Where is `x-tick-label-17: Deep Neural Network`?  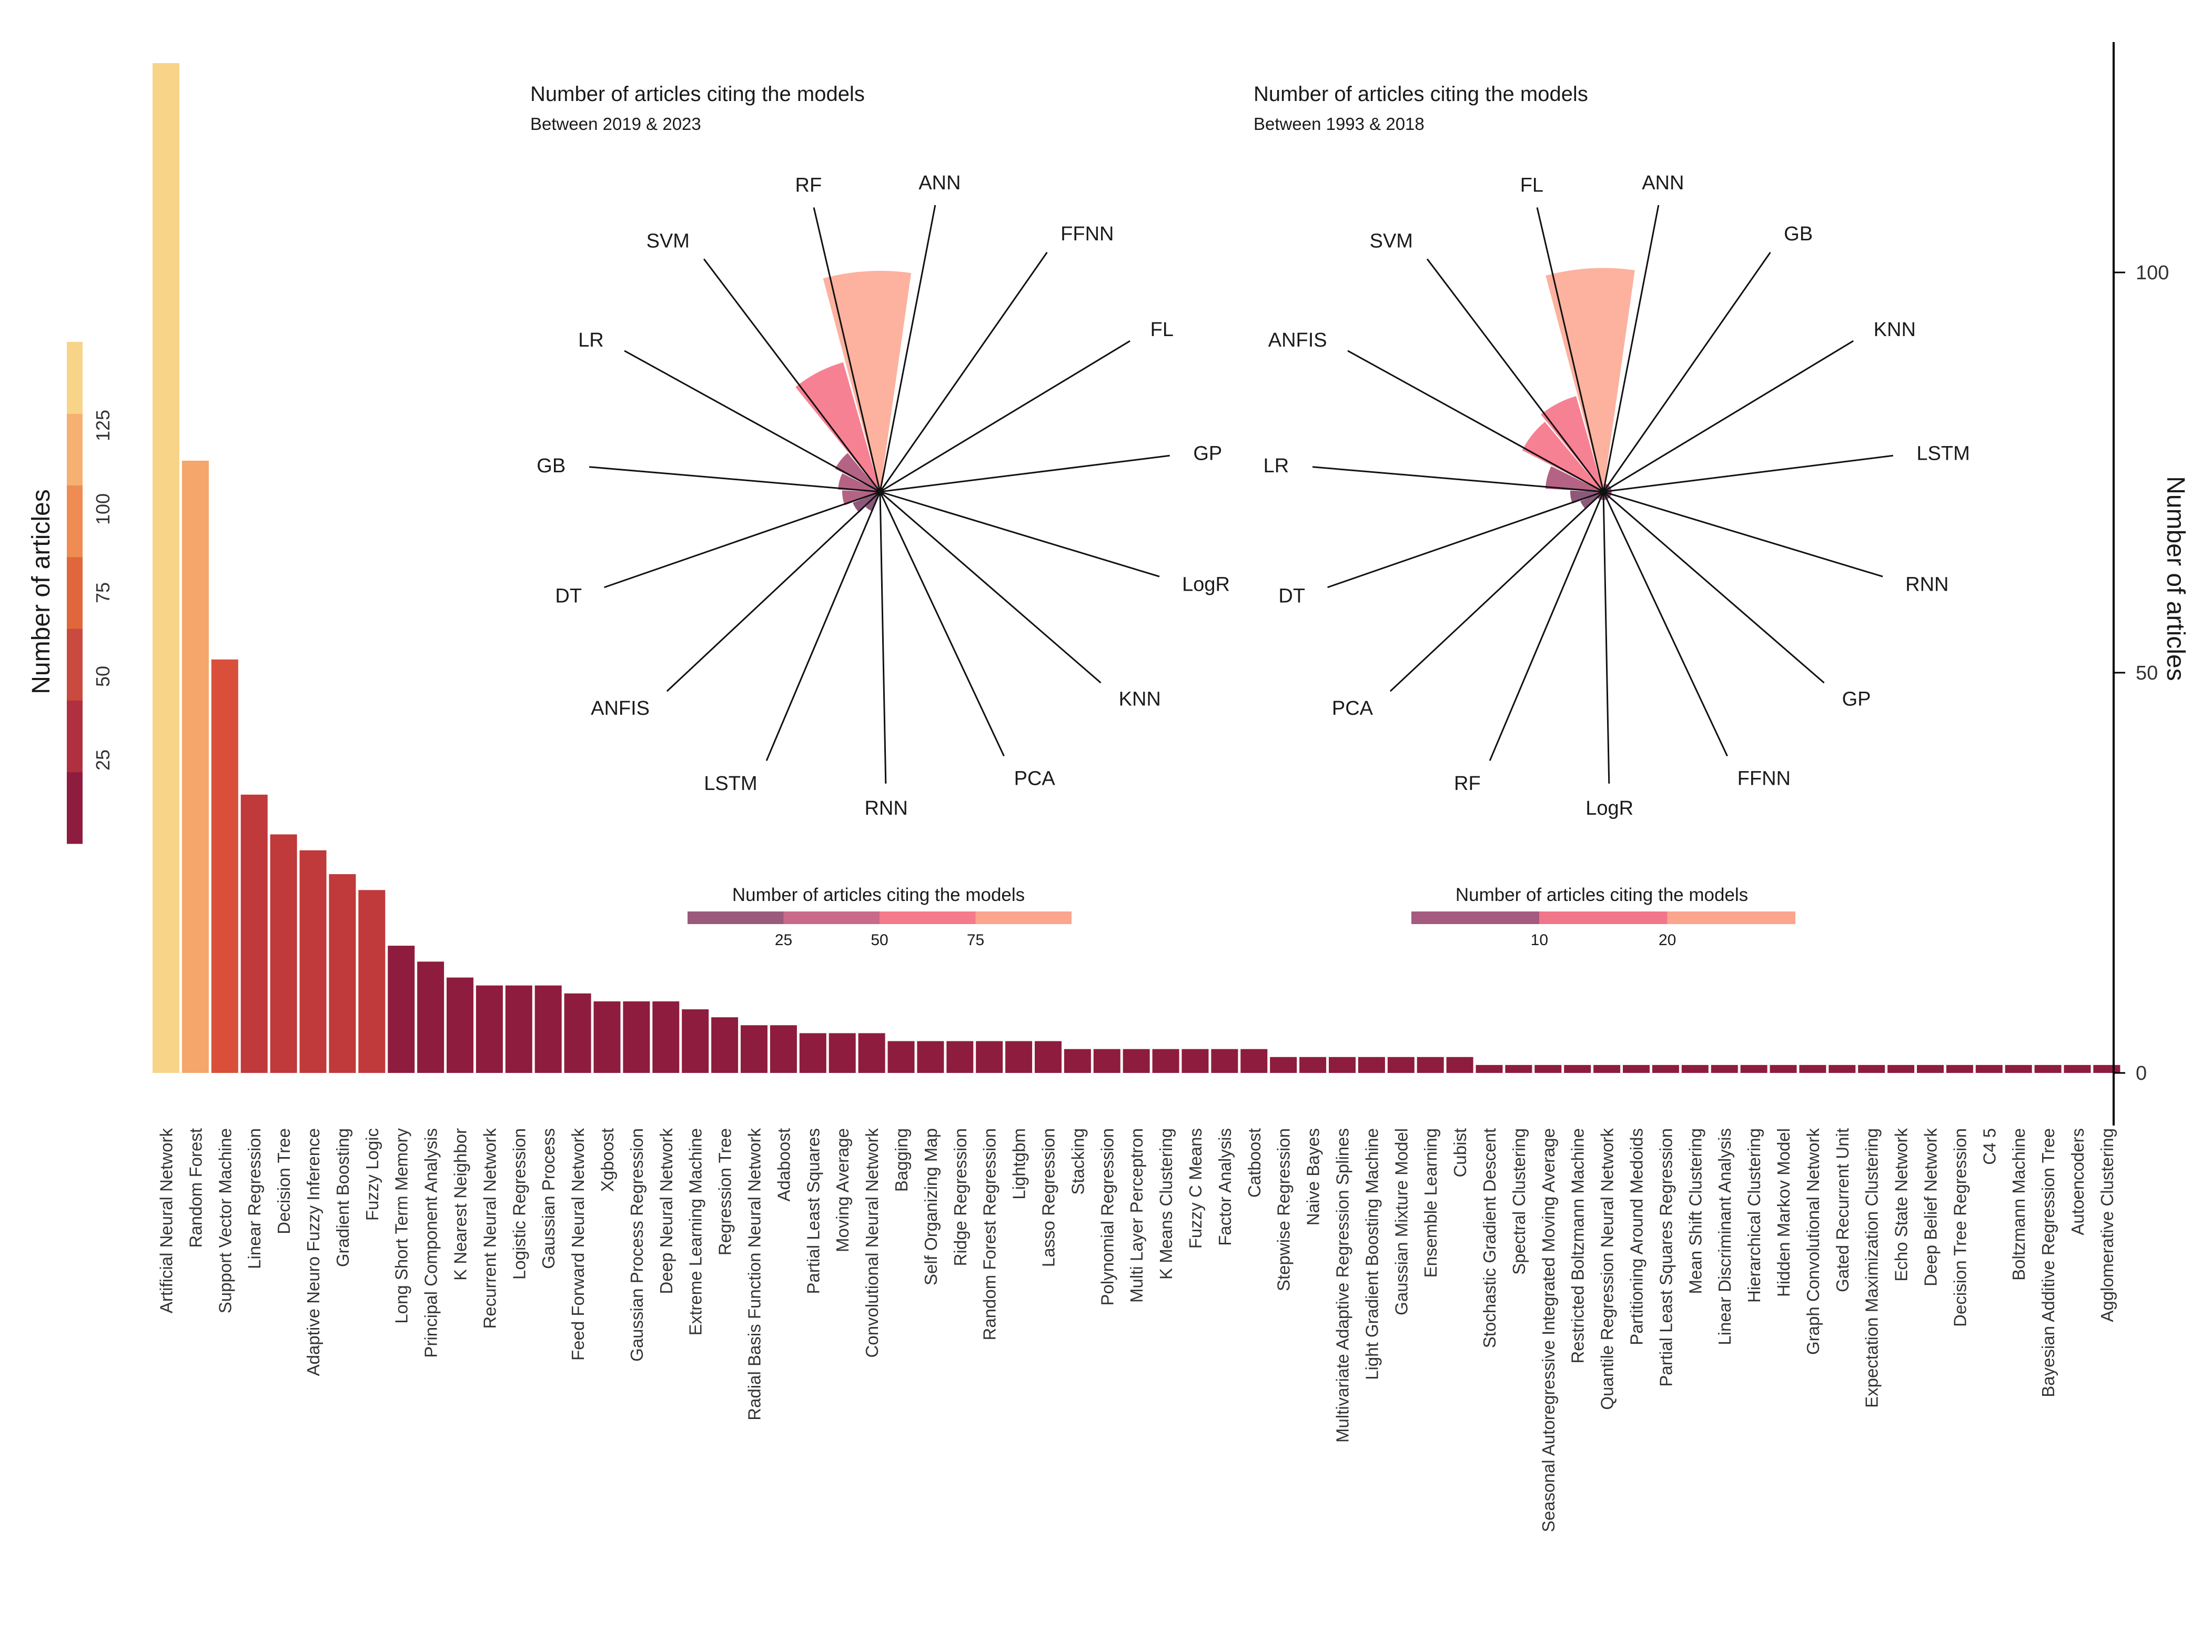
x-tick-label-17: Deep Neural Network is located at coordinates (666, 1211).